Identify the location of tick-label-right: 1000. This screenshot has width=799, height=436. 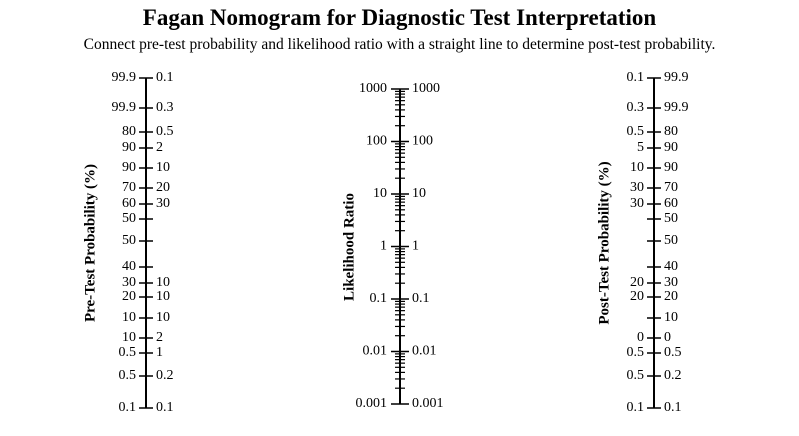
(426, 88).